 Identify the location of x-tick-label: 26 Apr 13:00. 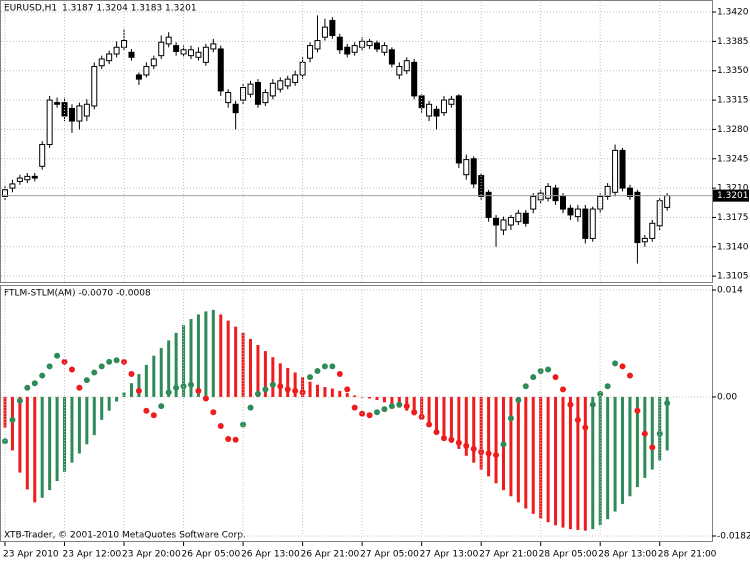
(270, 555).